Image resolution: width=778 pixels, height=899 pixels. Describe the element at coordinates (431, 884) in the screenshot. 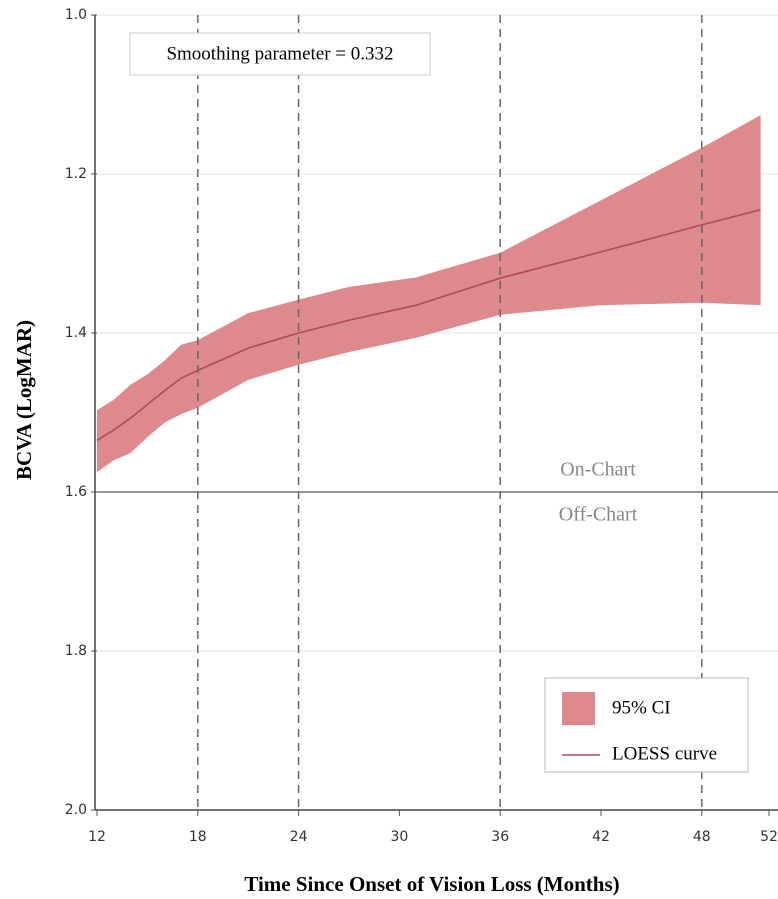

I see `x-axis-label: Time Since Onset of Vision Loss (Months)` at that location.